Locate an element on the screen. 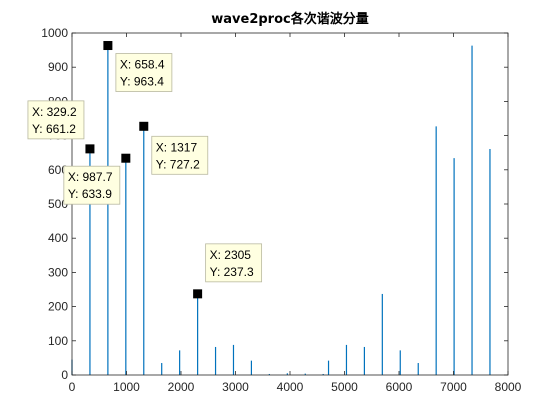 The height and width of the screenshot is (420, 560). data-tip: X: 1317 Y: 727.2 is located at coordinates (174, 148).